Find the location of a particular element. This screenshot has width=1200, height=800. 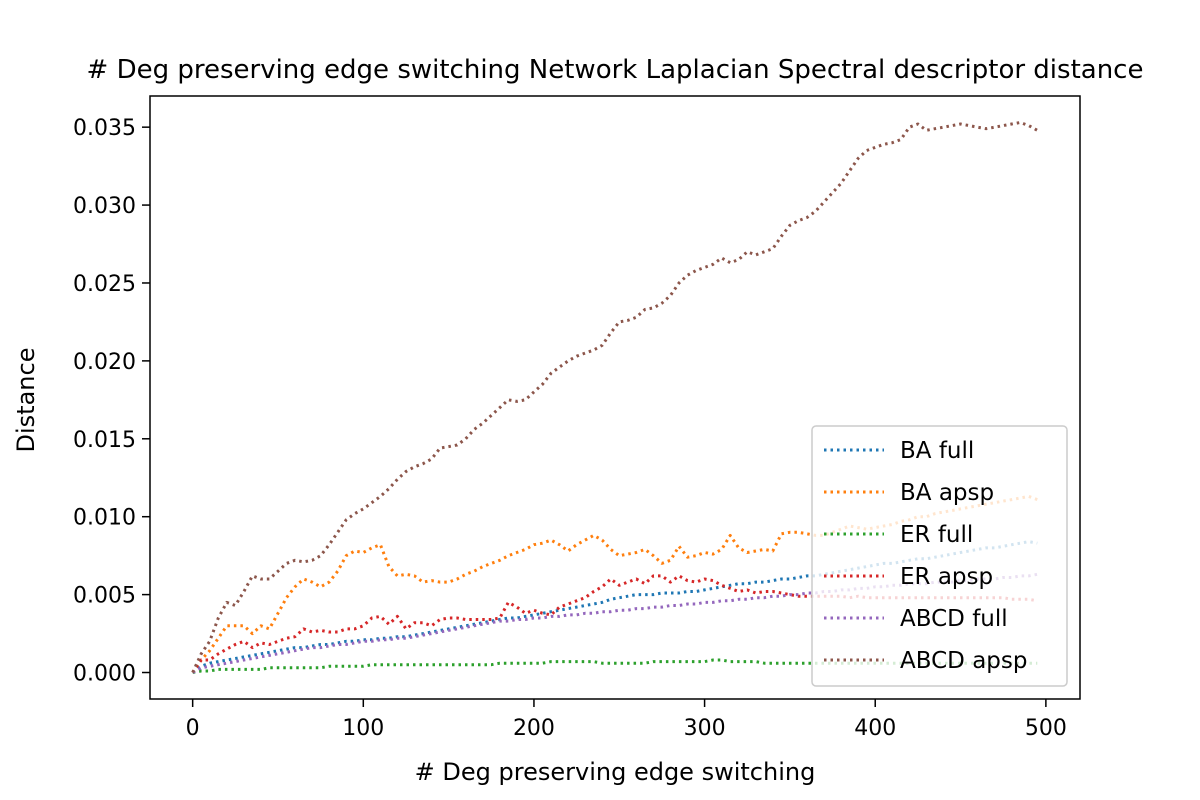

legend-label: ER full is located at coordinates (936, 535).